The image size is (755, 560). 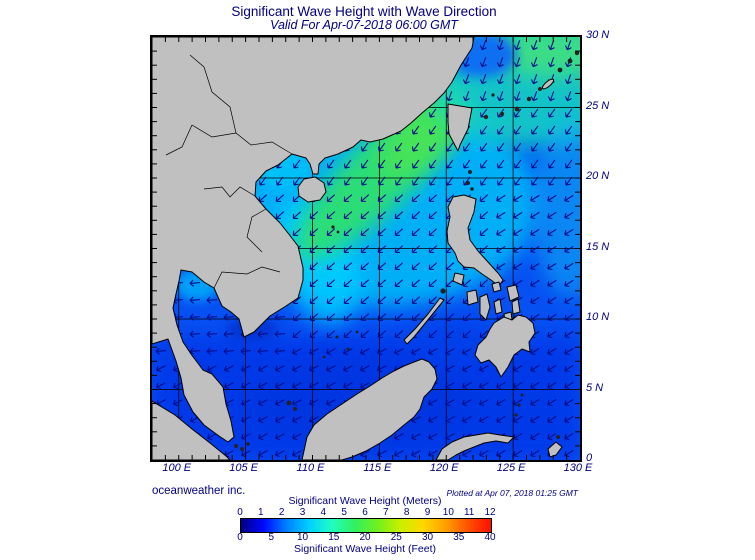 What do you see at coordinates (578, 468) in the screenshot?
I see `lon-label-130e: 130 E` at bounding box center [578, 468].